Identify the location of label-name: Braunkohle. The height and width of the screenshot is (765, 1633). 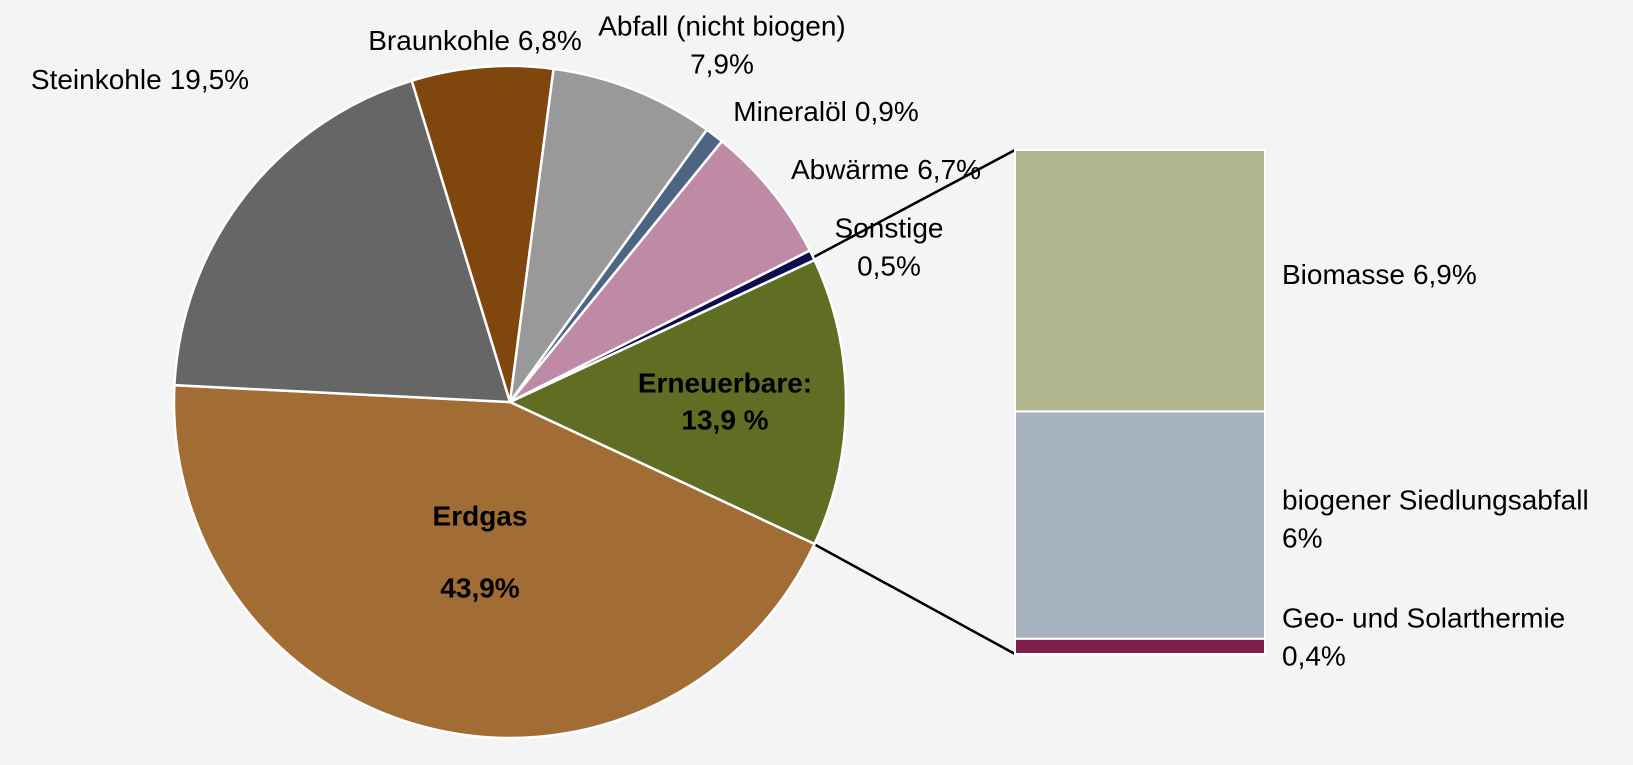
(439, 40).